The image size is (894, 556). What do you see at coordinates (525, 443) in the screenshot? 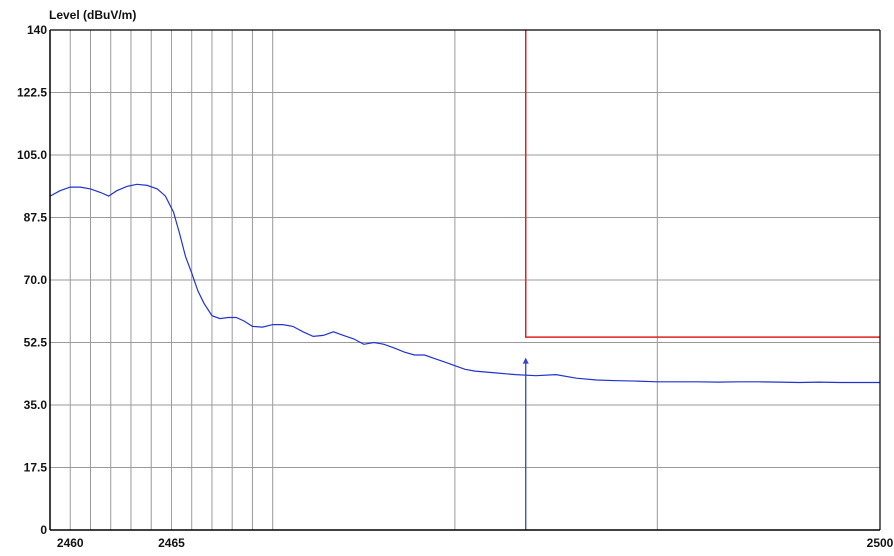
I see `marker-layer` at bounding box center [525, 443].